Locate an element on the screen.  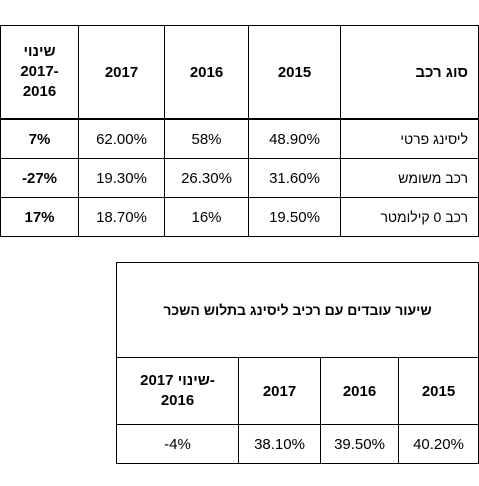
value-2016-cell: 16% is located at coordinates (206, 217).